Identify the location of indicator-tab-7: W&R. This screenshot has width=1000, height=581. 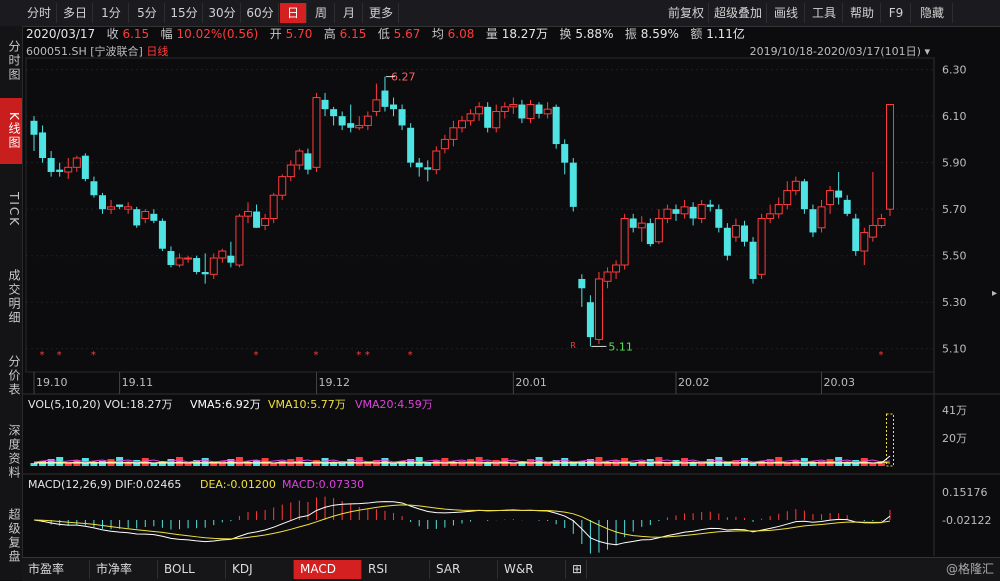
(532, 569).